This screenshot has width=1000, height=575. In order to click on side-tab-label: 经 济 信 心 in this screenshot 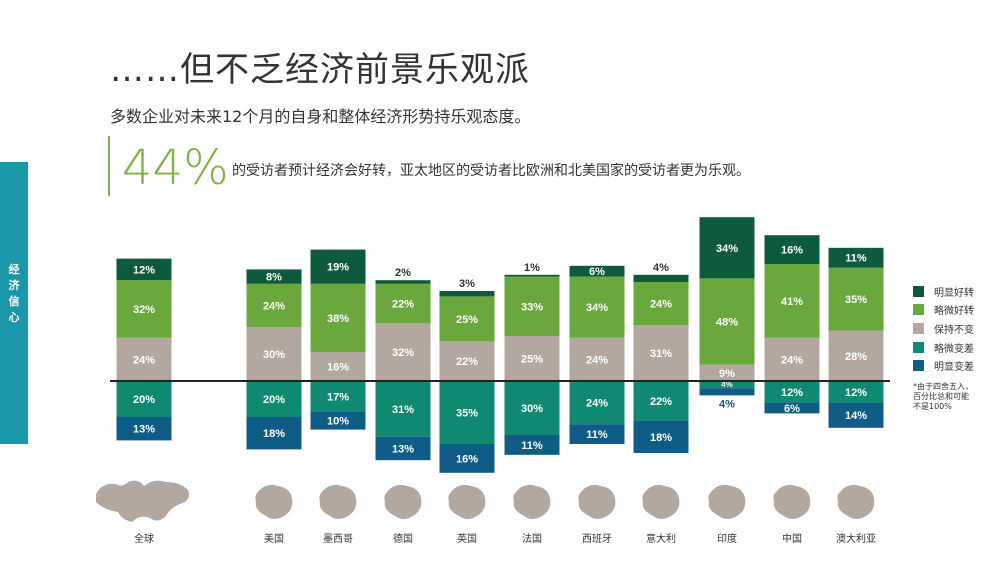, I will do `click(14, 294)`.